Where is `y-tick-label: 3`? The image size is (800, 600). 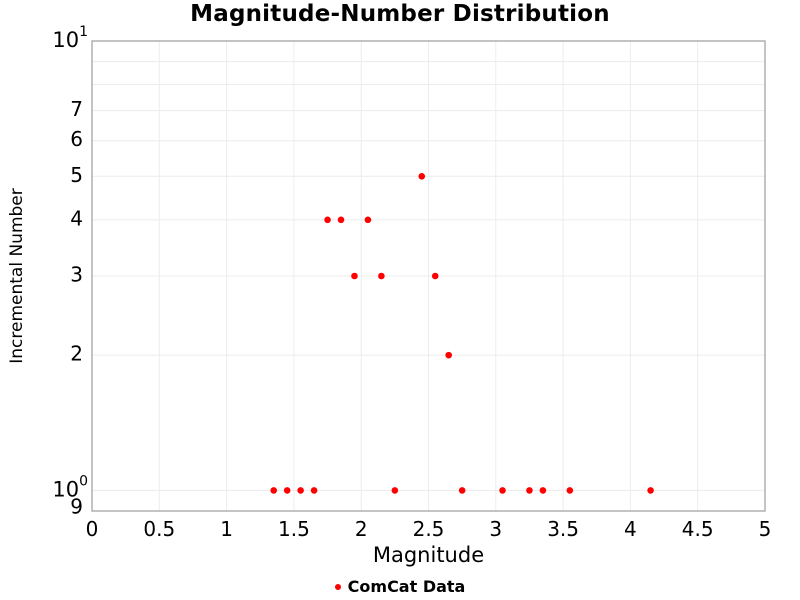
y-tick-label: 3 is located at coordinates (76, 275).